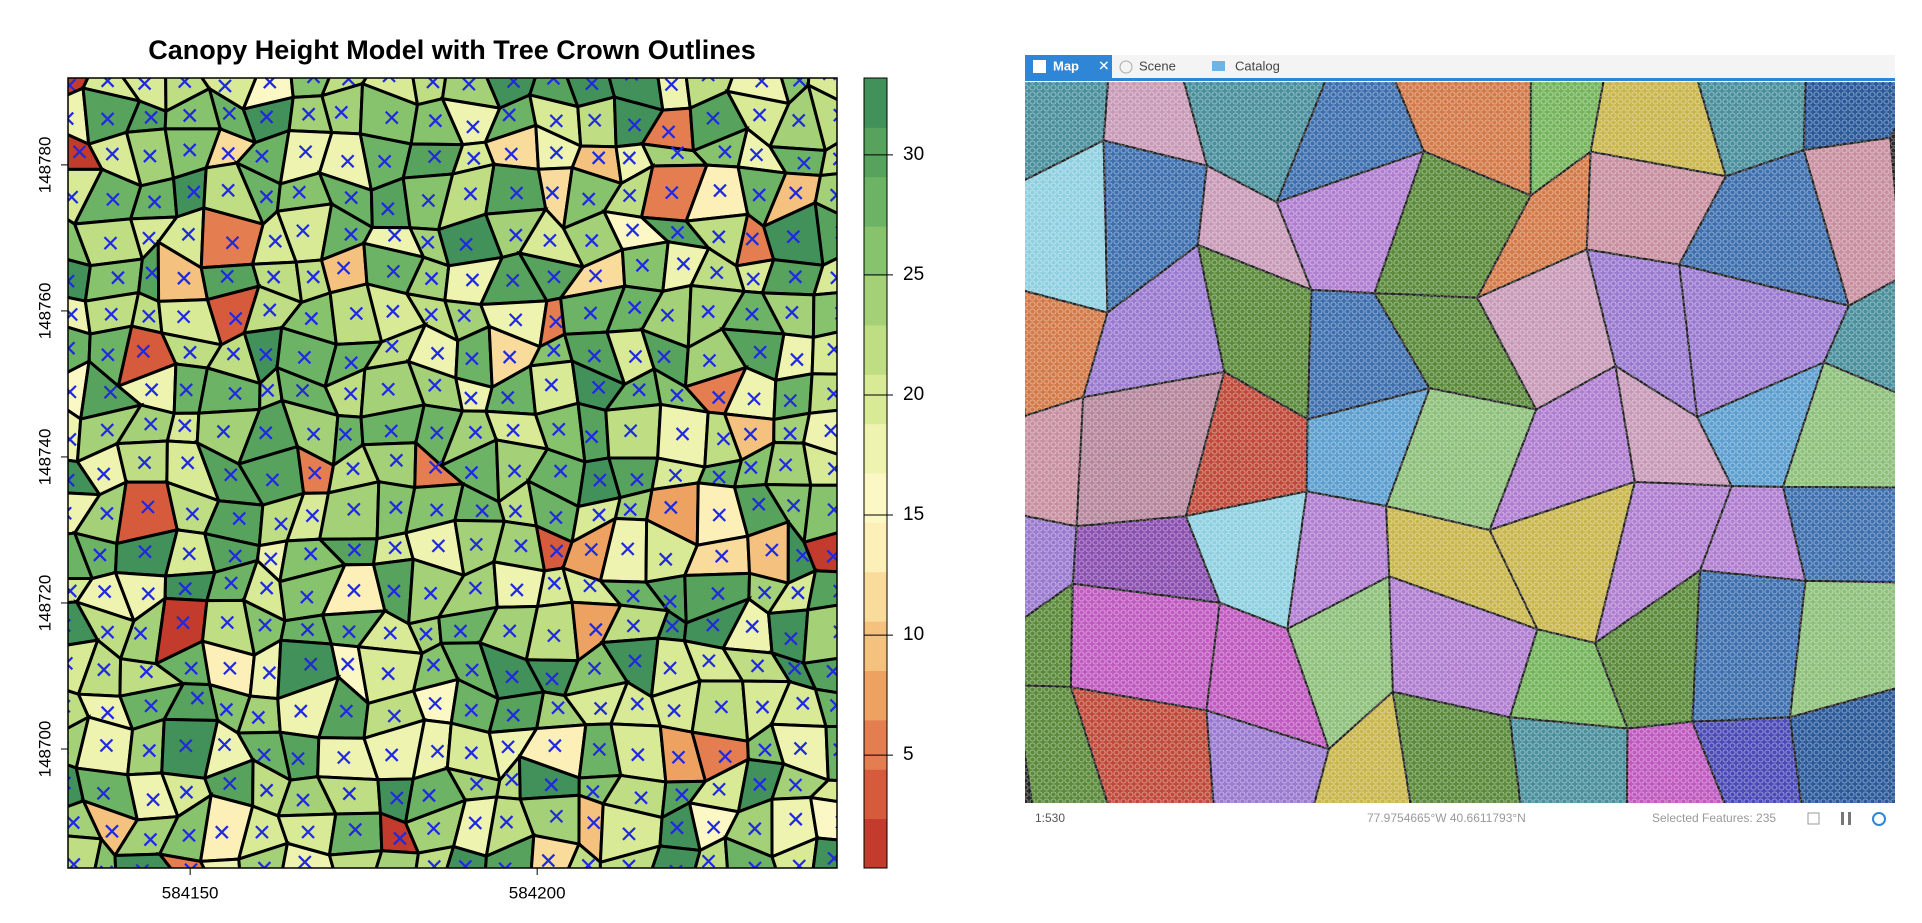 The image size is (1922, 923). What do you see at coordinates (913, 274) in the screenshot?
I see `colorbar-label: 25` at bounding box center [913, 274].